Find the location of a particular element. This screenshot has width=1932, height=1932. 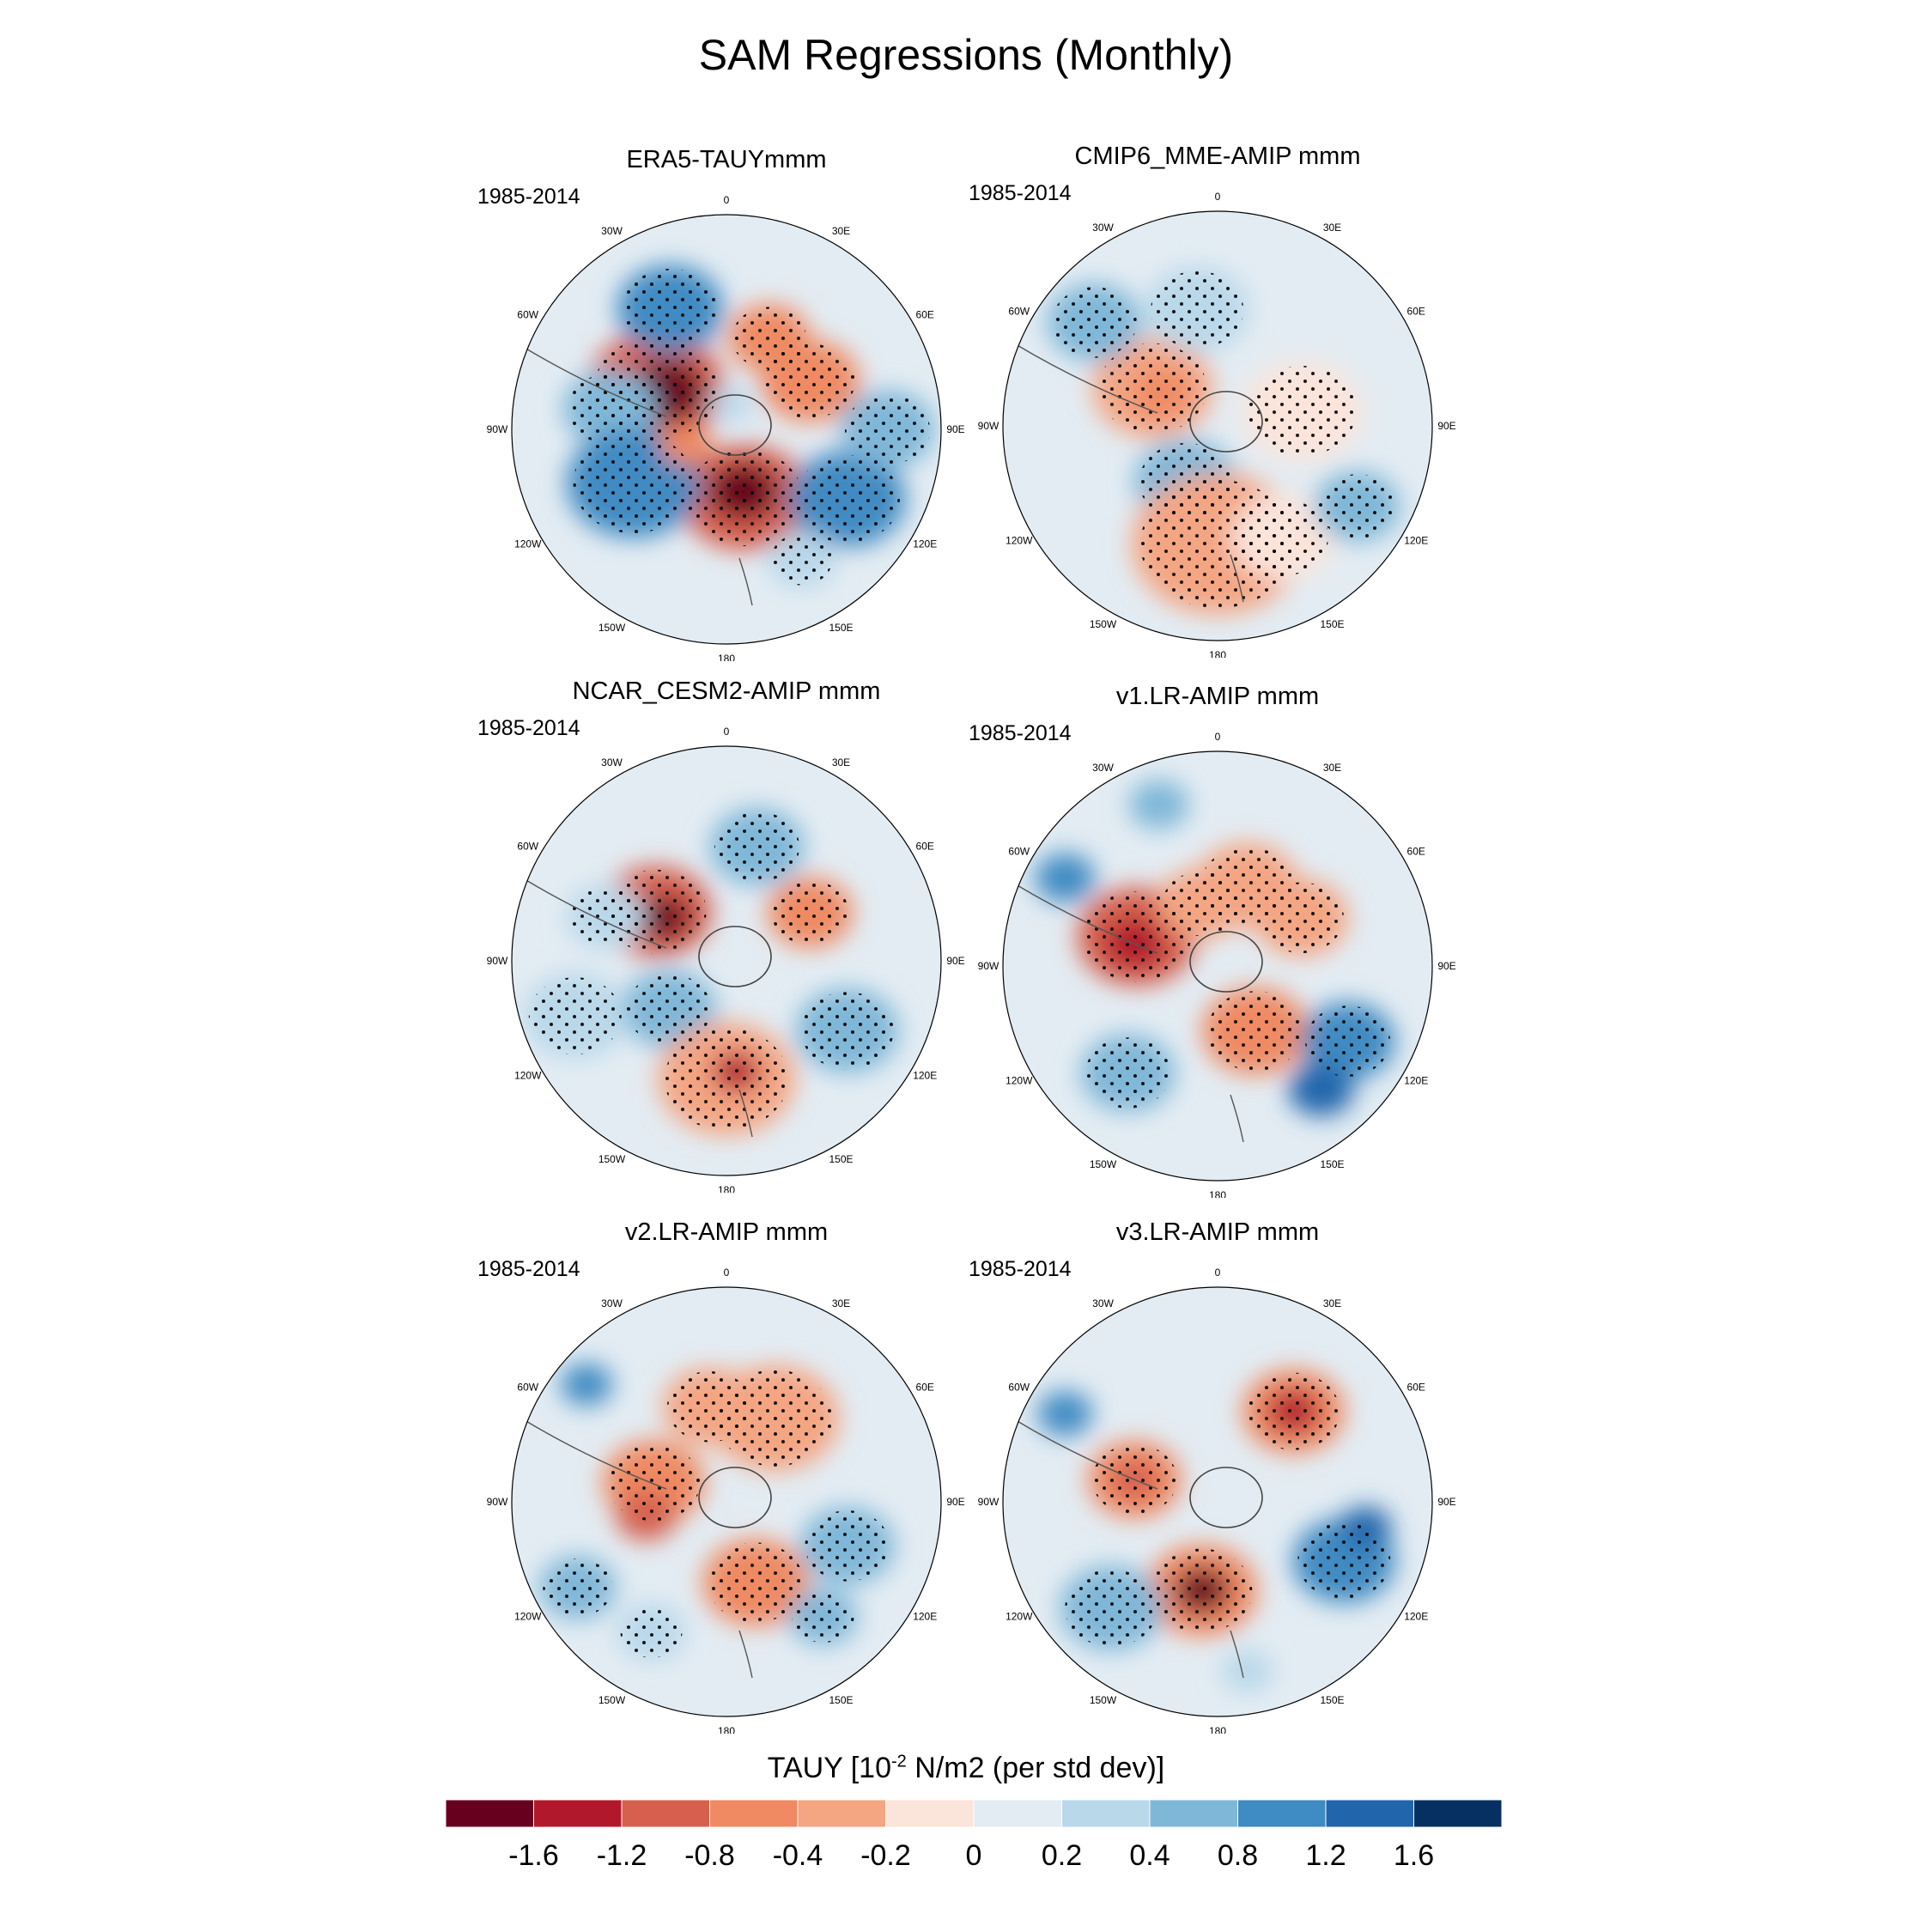

colorbar-tick-label: 0 is located at coordinates (974, 1856).